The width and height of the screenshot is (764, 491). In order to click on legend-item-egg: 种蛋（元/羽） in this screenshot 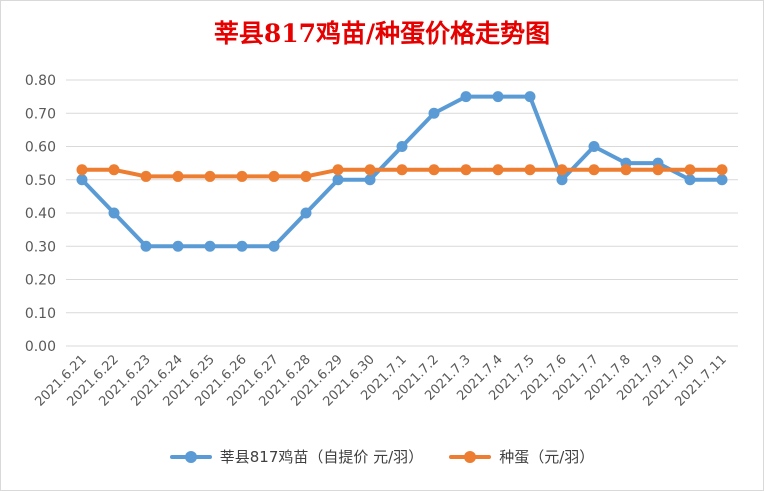, I will do `click(521, 456)`.